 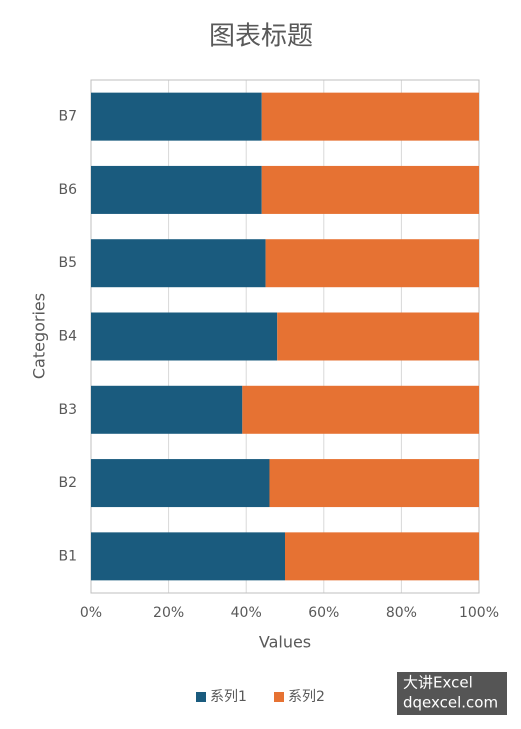 I want to click on y-axis-title: Categories, so click(x=39, y=336).